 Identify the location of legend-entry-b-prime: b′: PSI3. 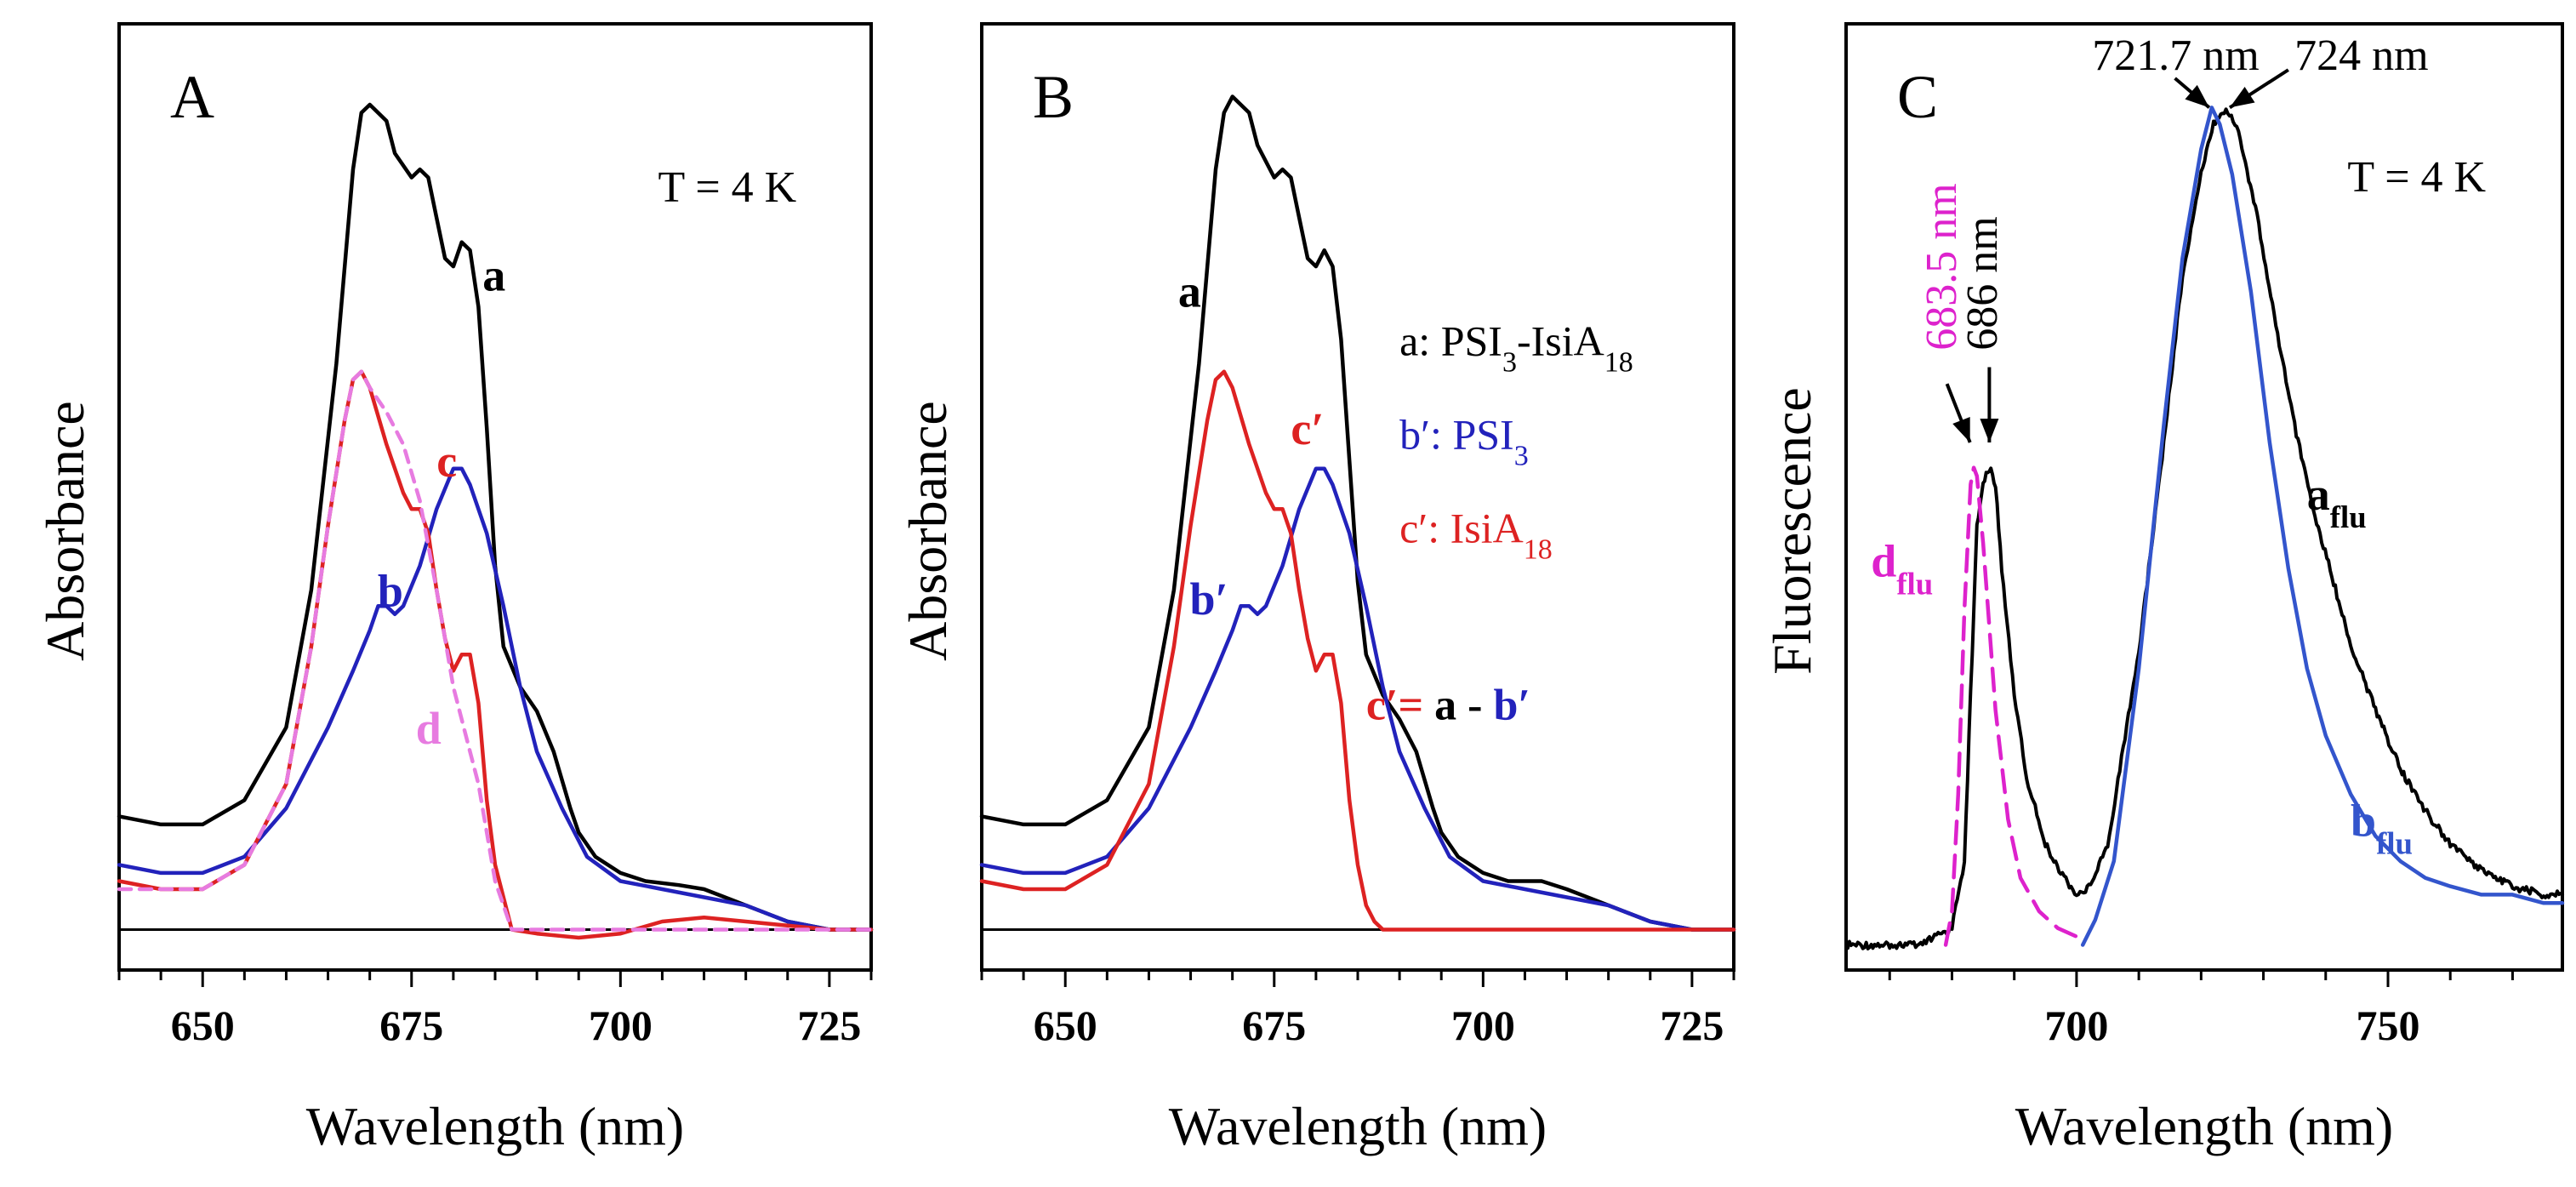
(1464, 441).